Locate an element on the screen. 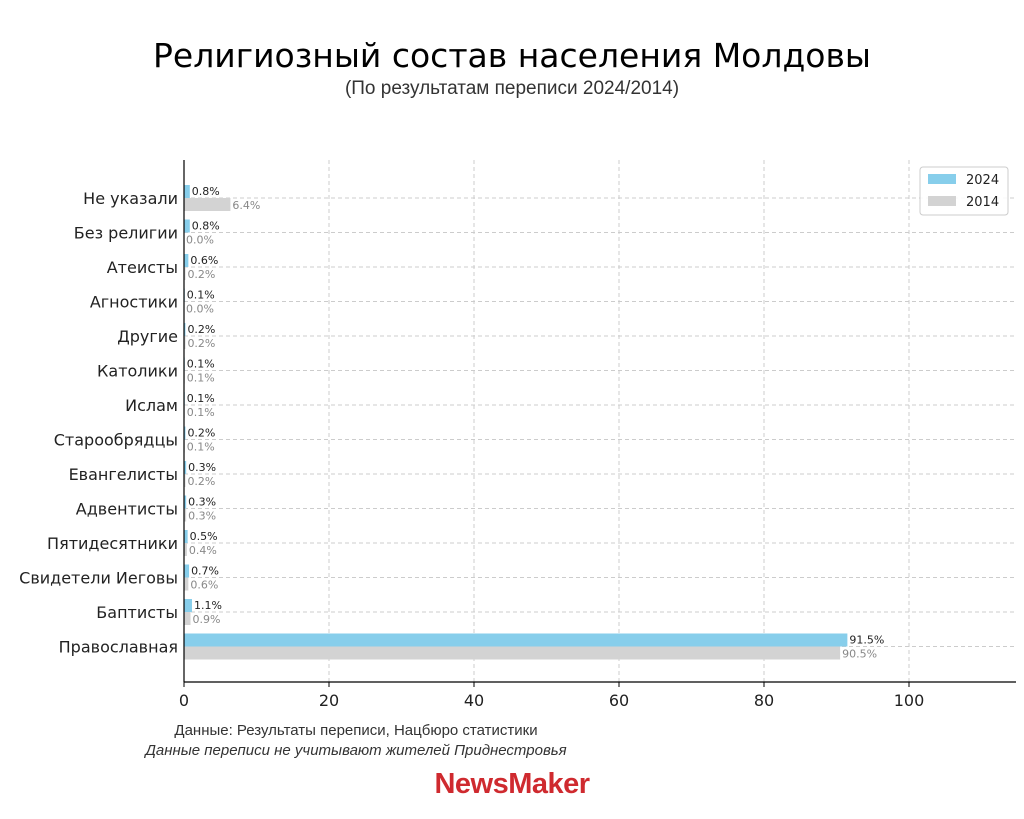 The image size is (1024, 819). category-label: Евангелисты is located at coordinates (123, 474).